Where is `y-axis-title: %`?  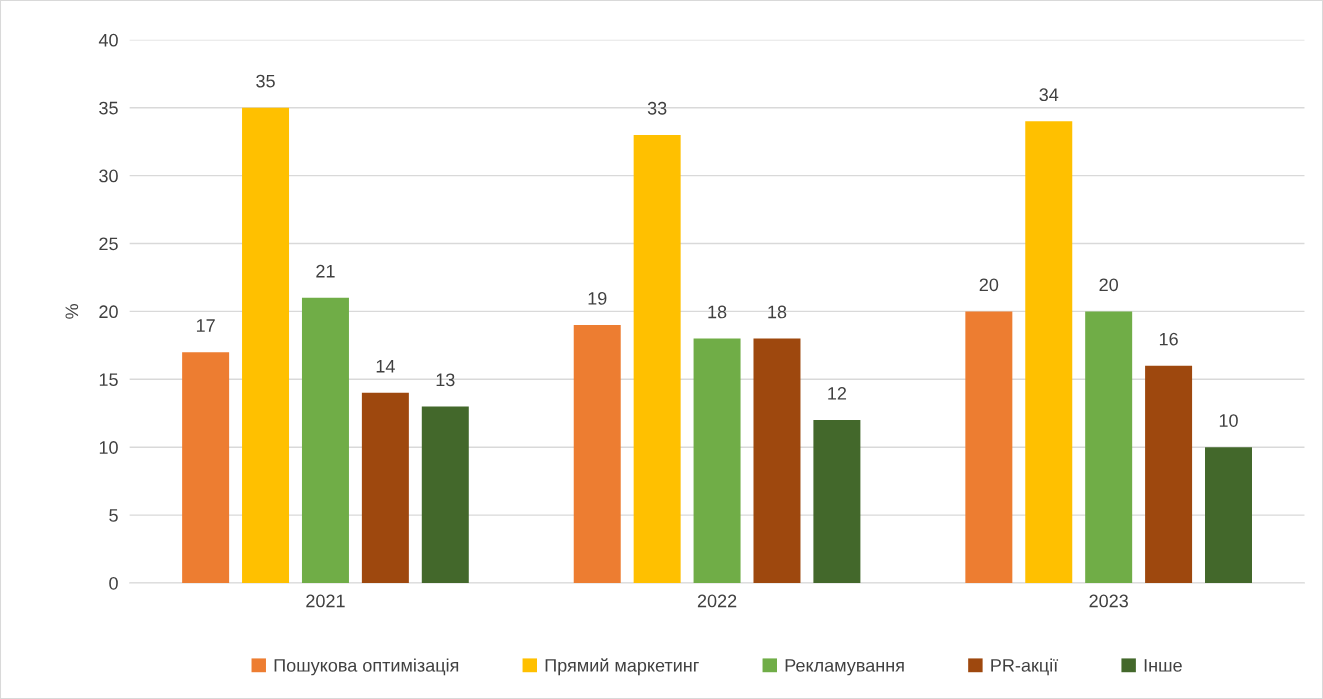 y-axis-title: % is located at coordinates (72, 311).